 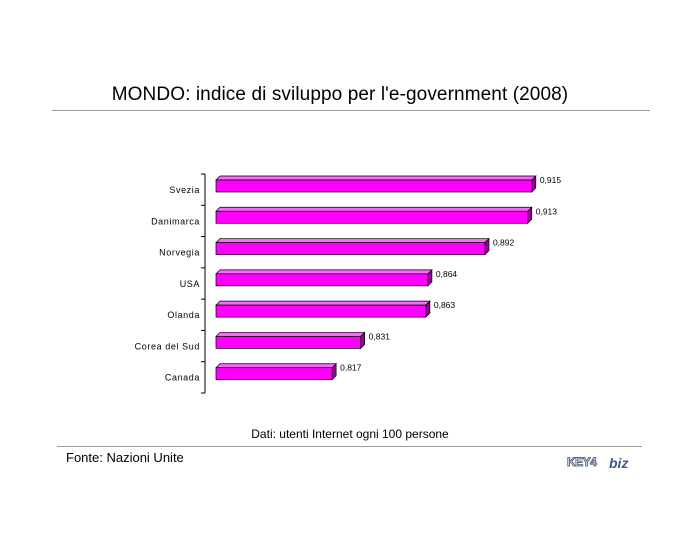 What do you see at coordinates (445, 305) in the screenshot?
I see `data-label: 0,863` at bounding box center [445, 305].